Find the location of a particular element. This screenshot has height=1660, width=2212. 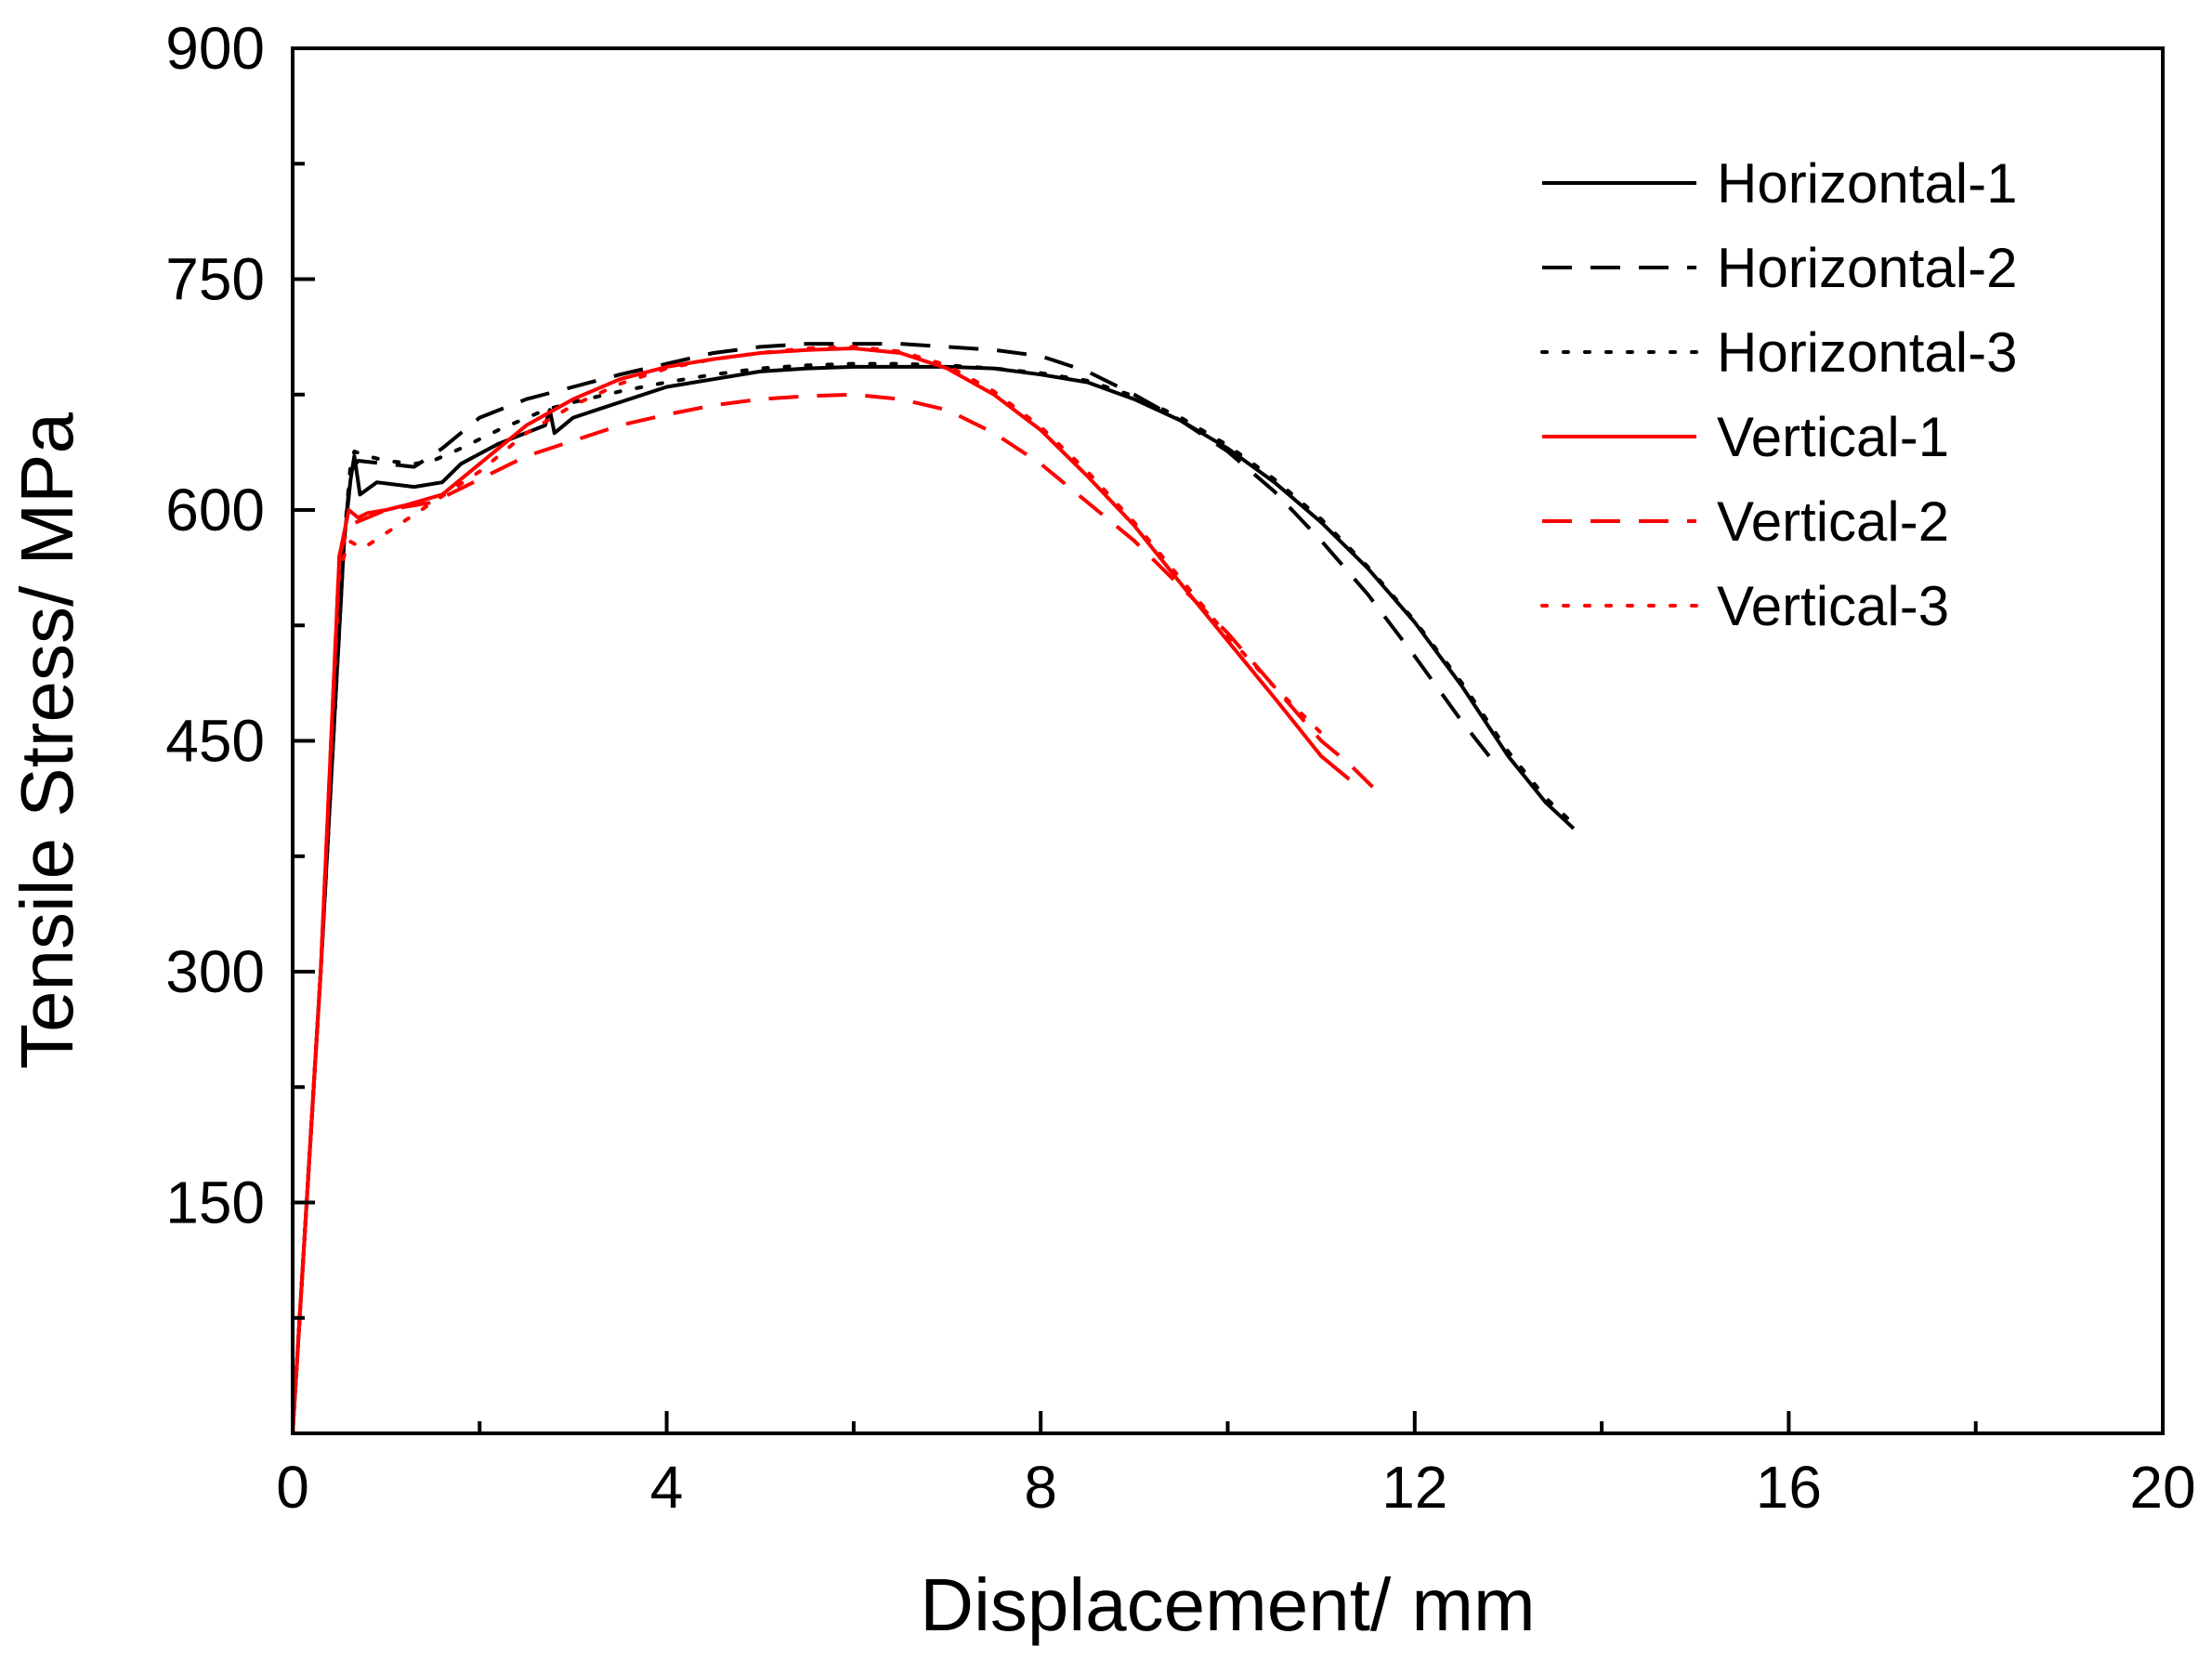

x-tick-label: 8 is located at coordinates (1040, 1487).